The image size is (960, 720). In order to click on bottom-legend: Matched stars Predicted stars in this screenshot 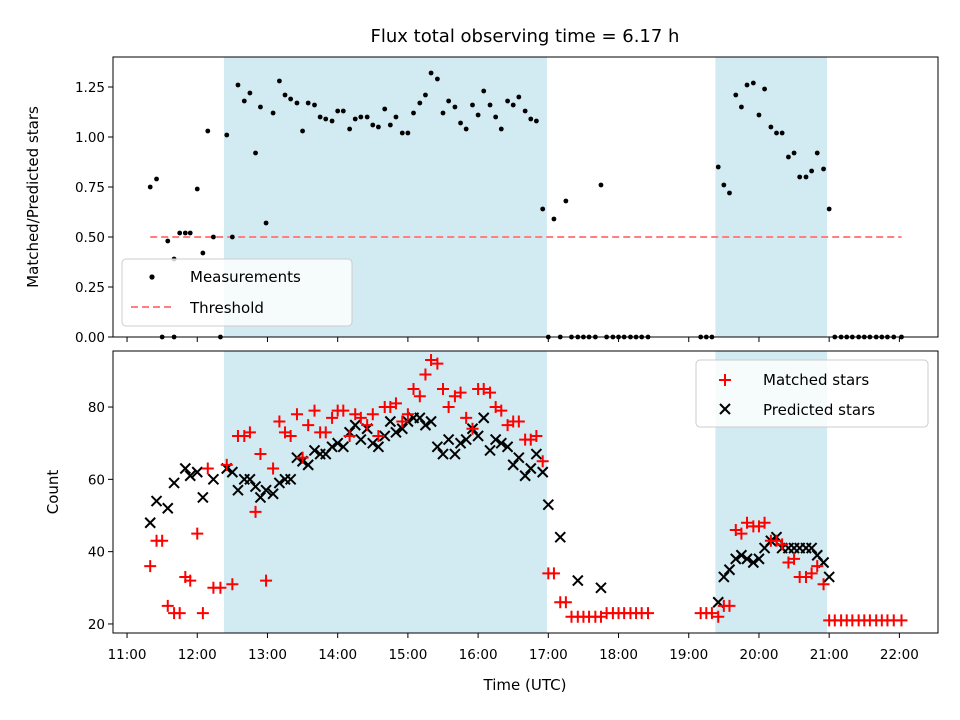, I will do `click(812, 393)`.